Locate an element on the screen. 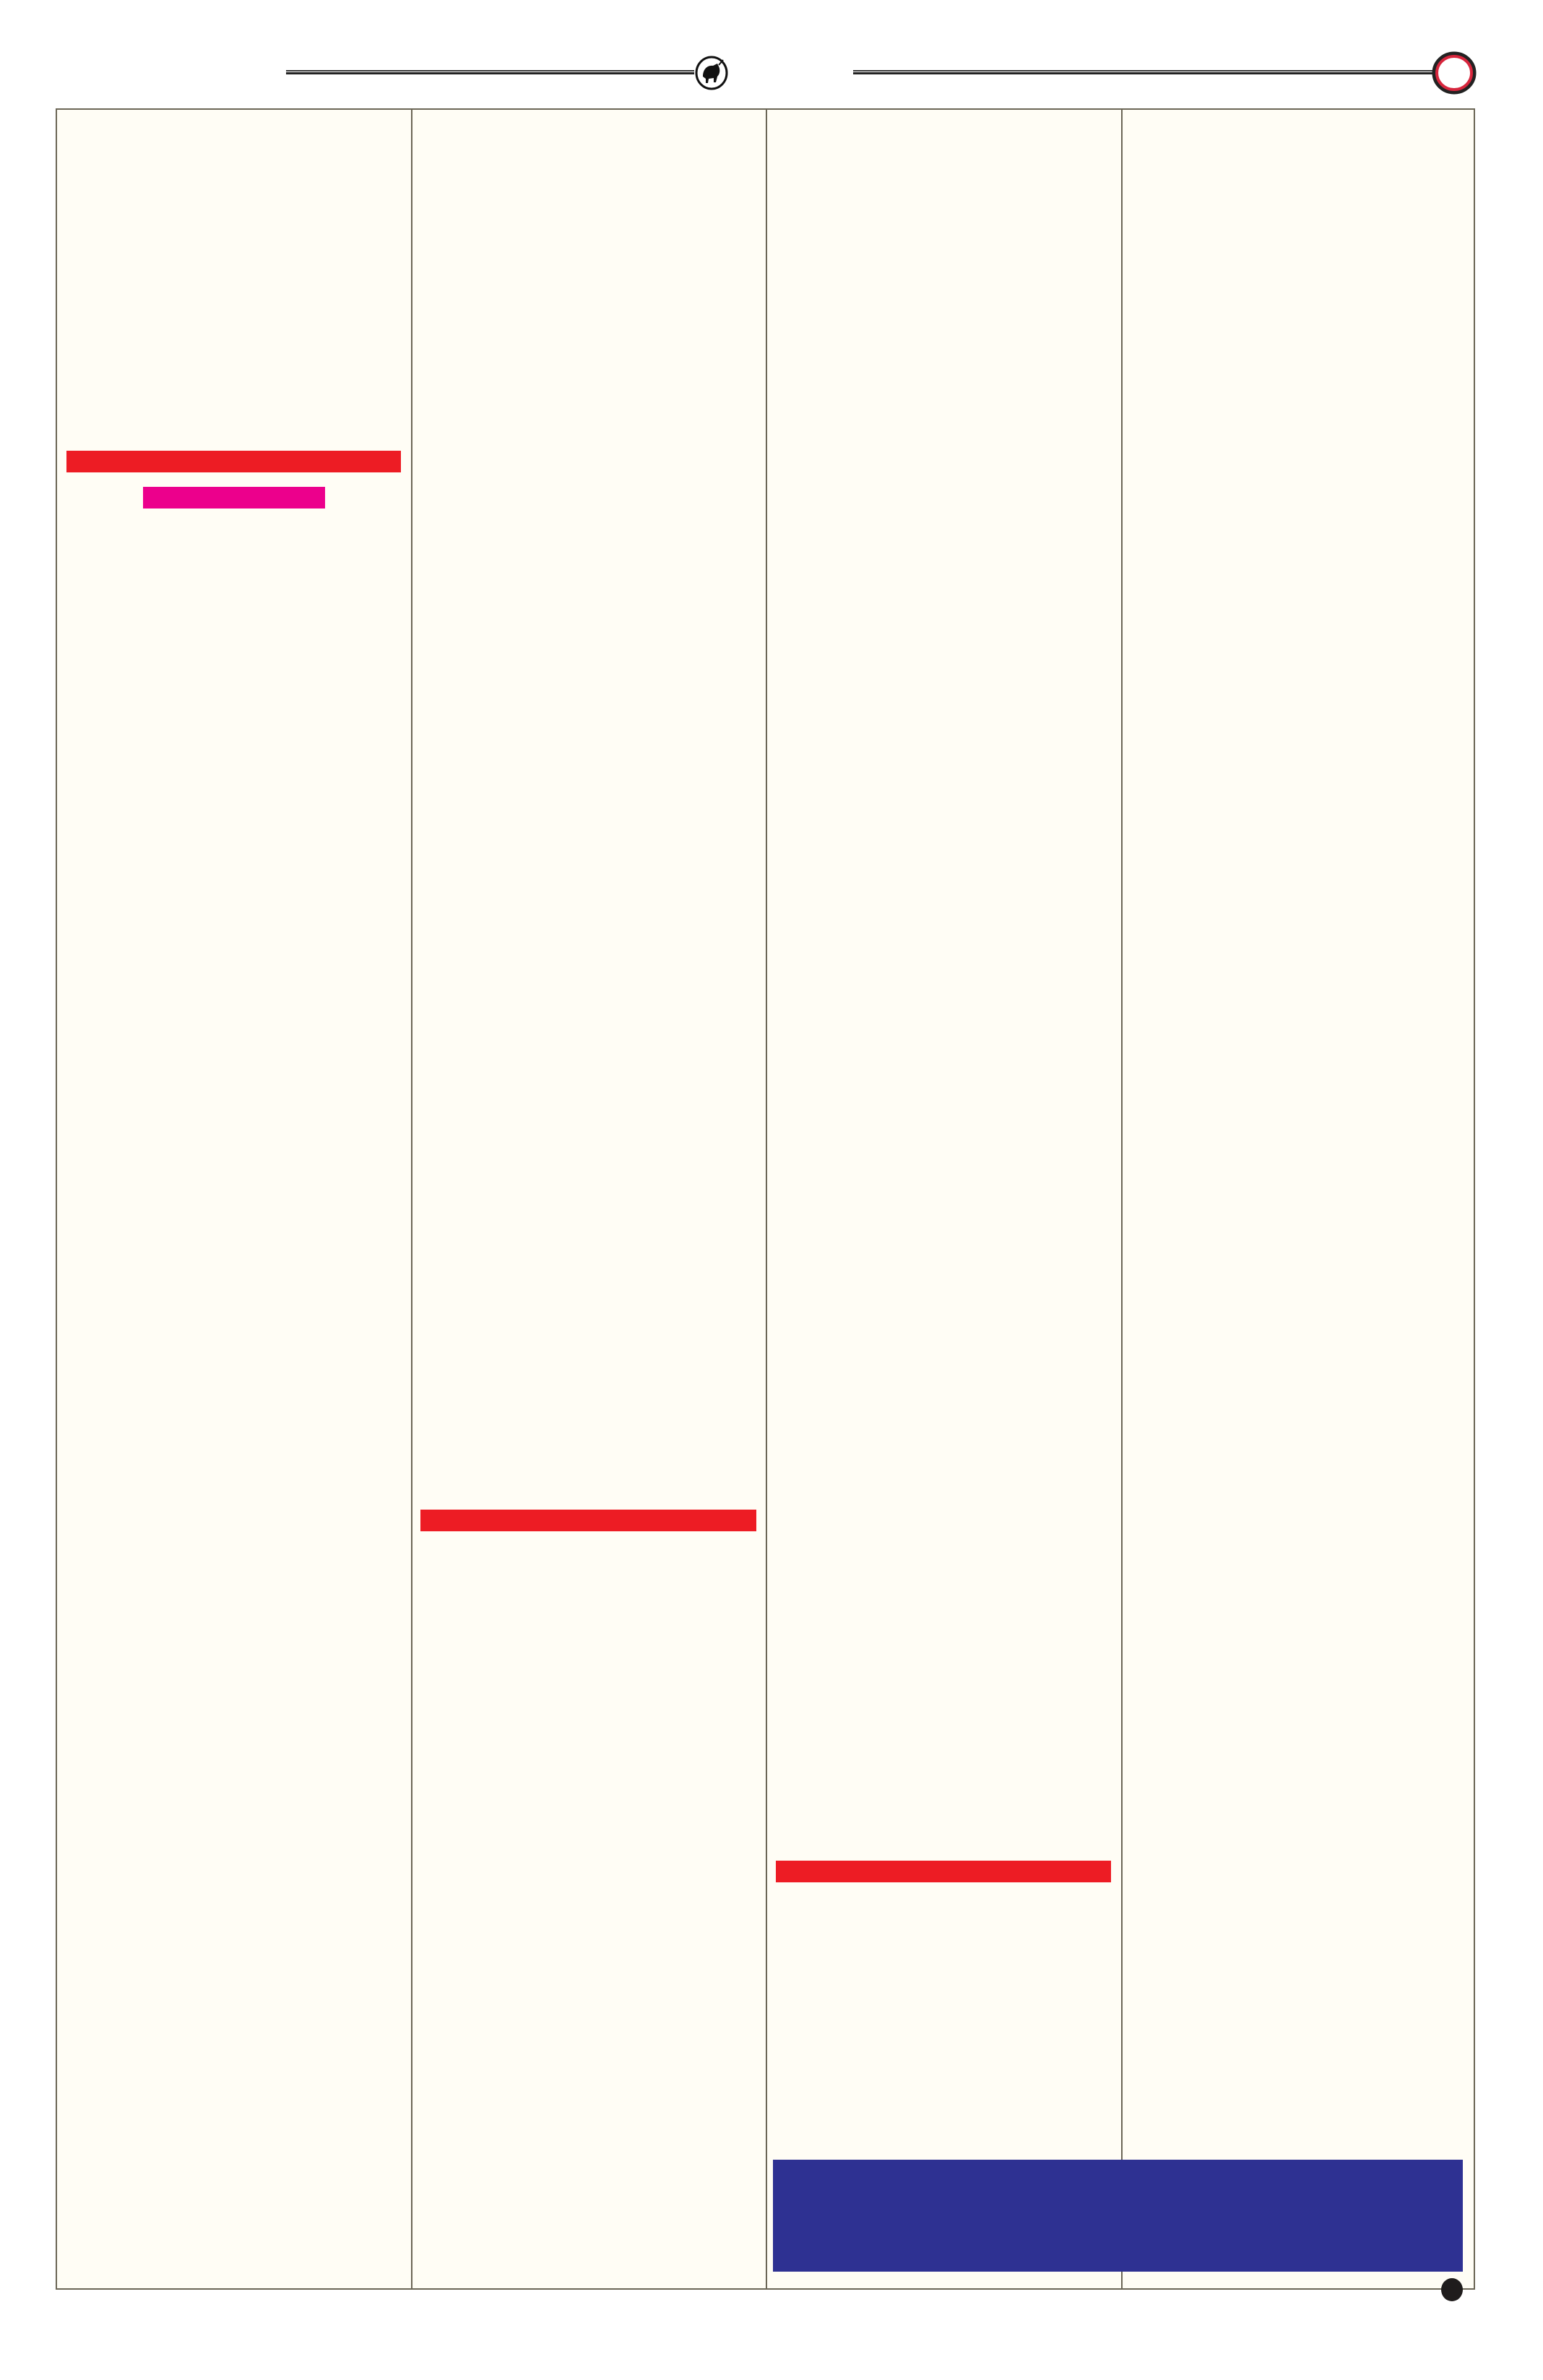 The image size is (1543, 2380). header-rule-right is located at coordinates (1144, 72).